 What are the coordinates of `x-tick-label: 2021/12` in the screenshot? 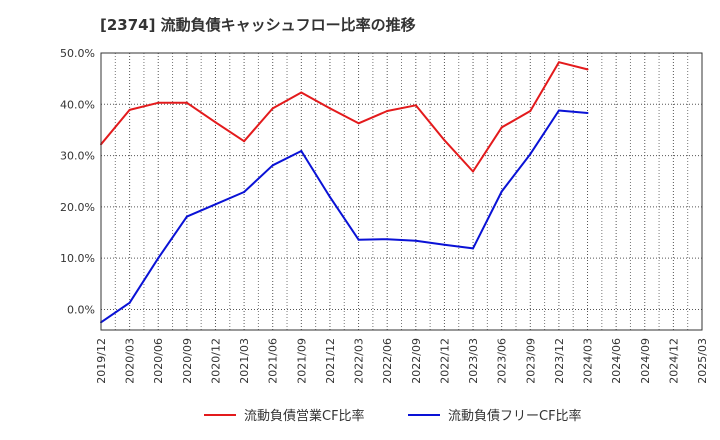 It's located at (330, 361).